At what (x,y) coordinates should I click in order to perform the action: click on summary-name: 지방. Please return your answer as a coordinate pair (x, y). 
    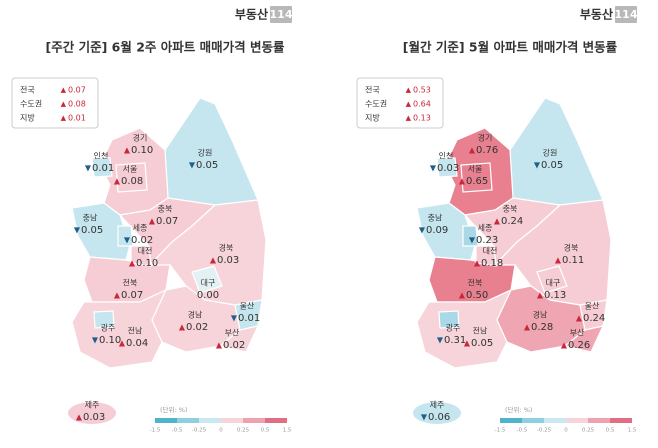
    Looking at the image, I should click on (372, 118).